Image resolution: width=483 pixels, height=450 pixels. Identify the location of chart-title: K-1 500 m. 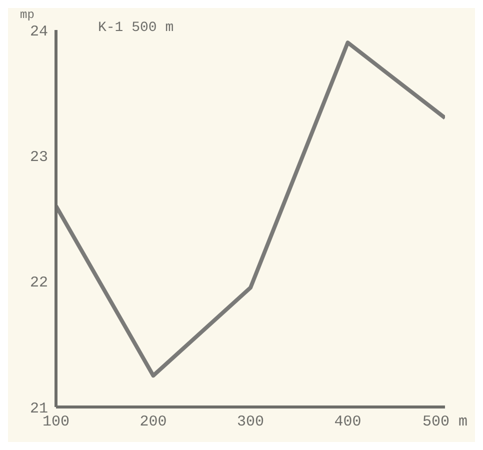
(136, 28).